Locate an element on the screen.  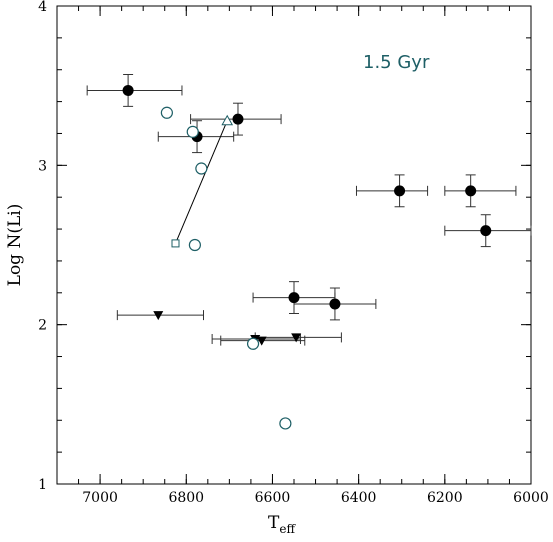
track-line is located at coordinates (201, 182).